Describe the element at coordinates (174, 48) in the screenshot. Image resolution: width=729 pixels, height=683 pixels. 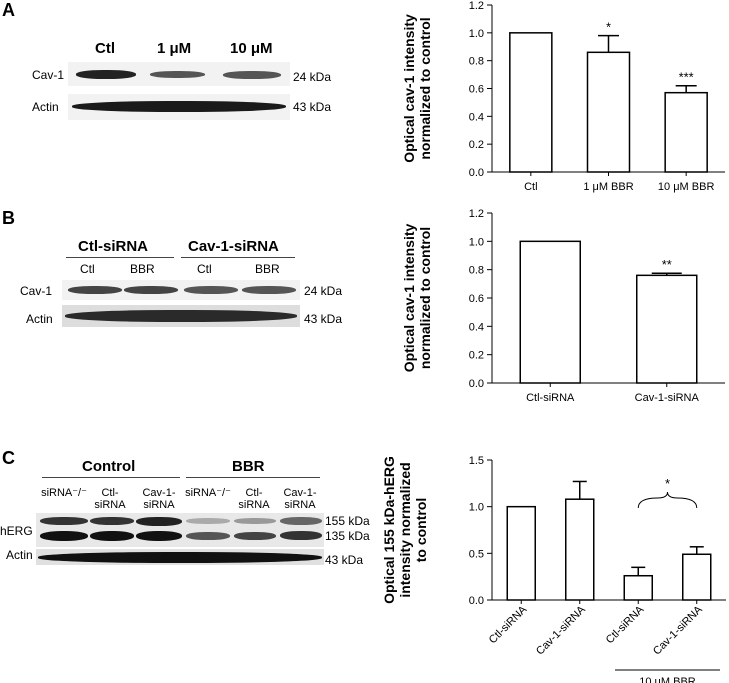
I see `lane-label: 1 μM` at that location.